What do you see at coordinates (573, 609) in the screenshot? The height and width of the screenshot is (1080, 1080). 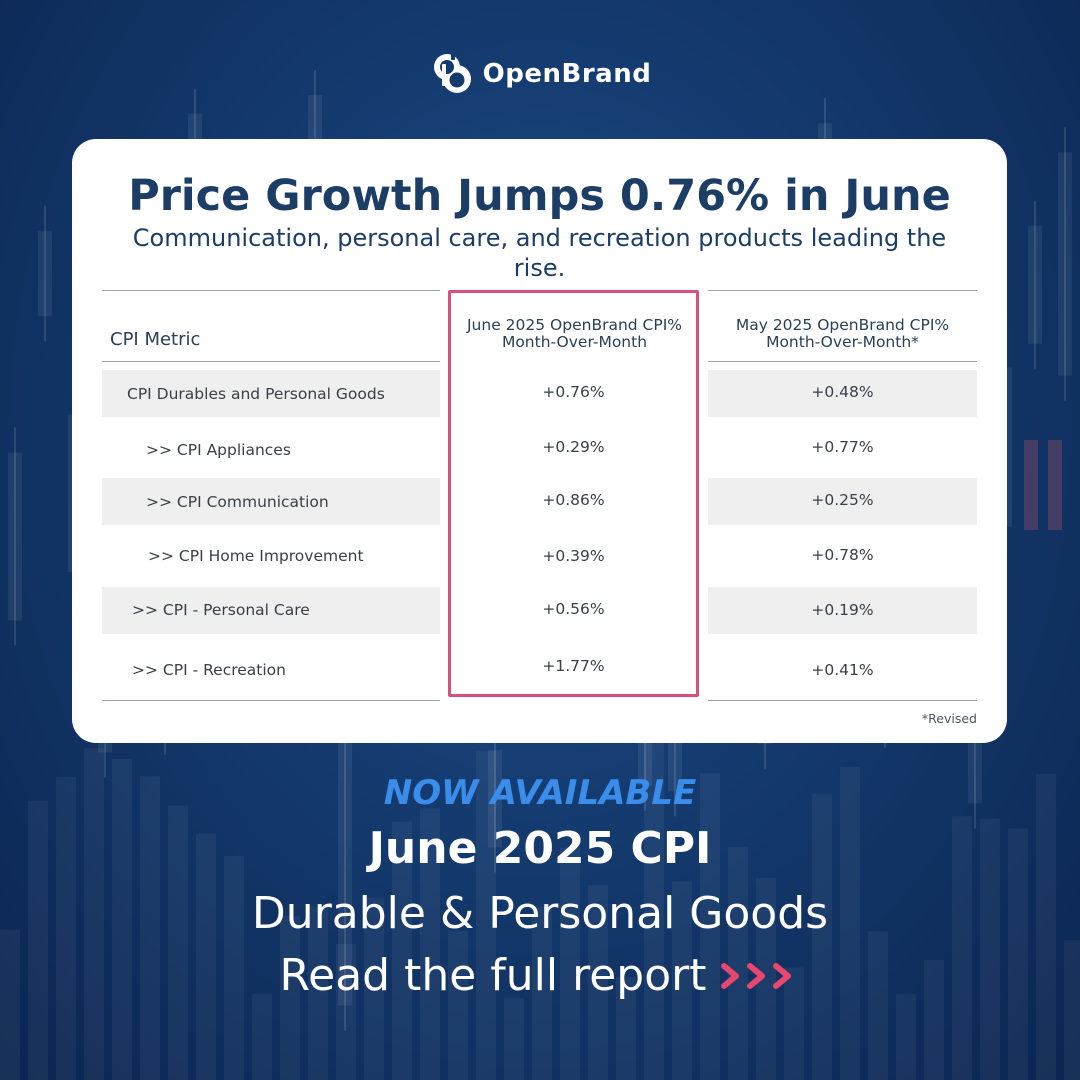 I see `table-cell-june: +0.56%` at bounding box center [573, 609].